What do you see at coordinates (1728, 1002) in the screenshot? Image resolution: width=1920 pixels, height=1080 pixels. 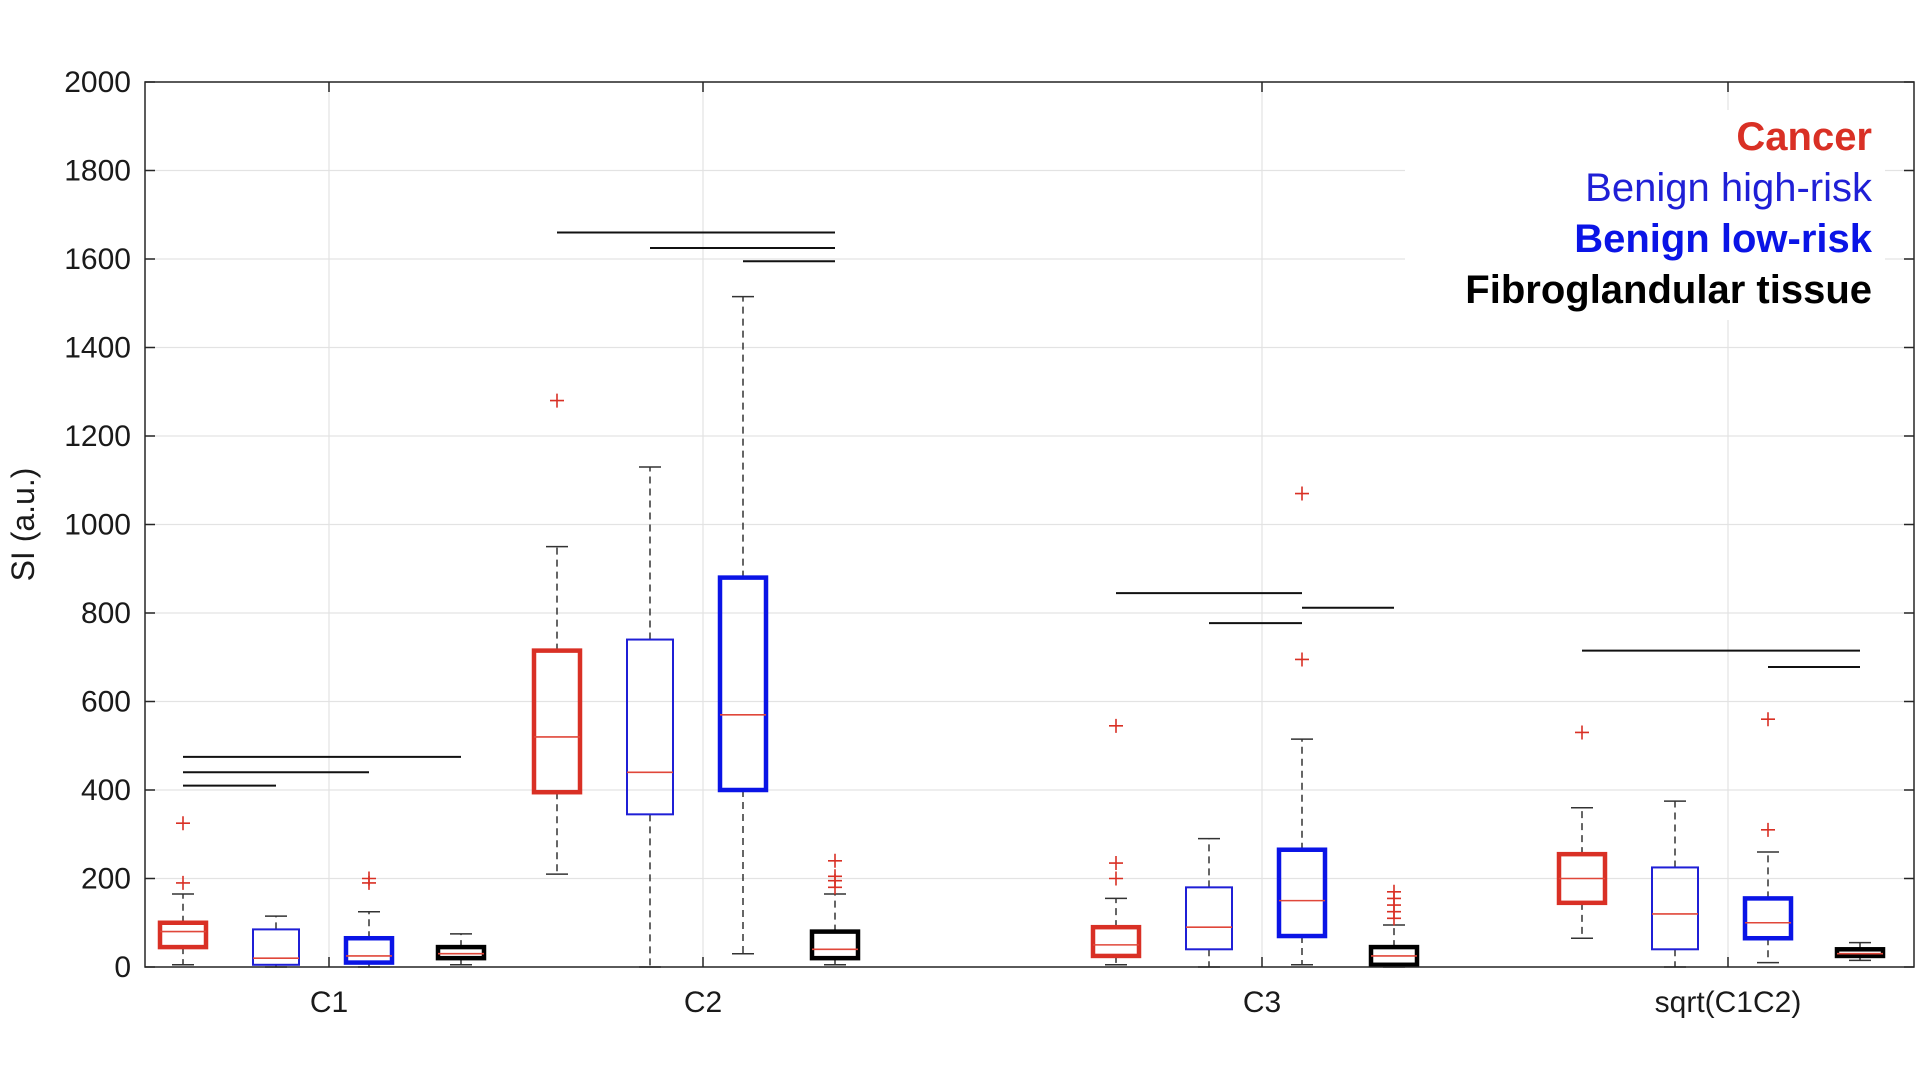 I see `x-tick-label: sqrt(C1C2)` at bounding box center [1728, 1002].